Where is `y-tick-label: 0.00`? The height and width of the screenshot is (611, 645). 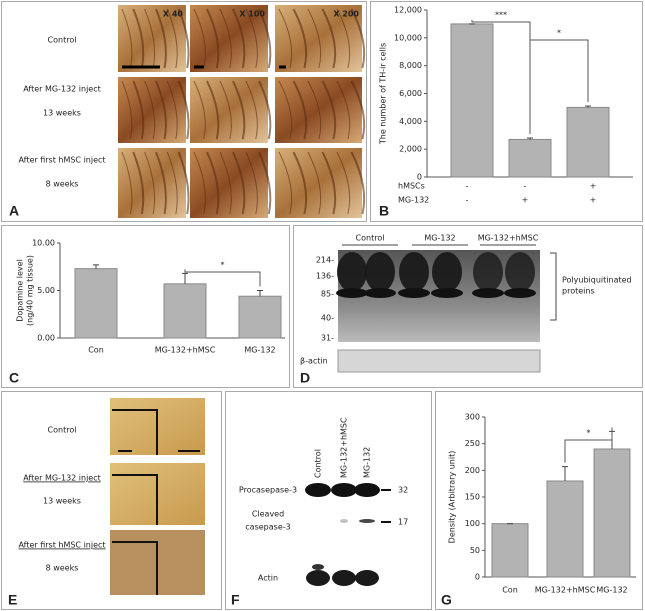 y-tick-label: 0.00 is located at coordinates (46, 338).